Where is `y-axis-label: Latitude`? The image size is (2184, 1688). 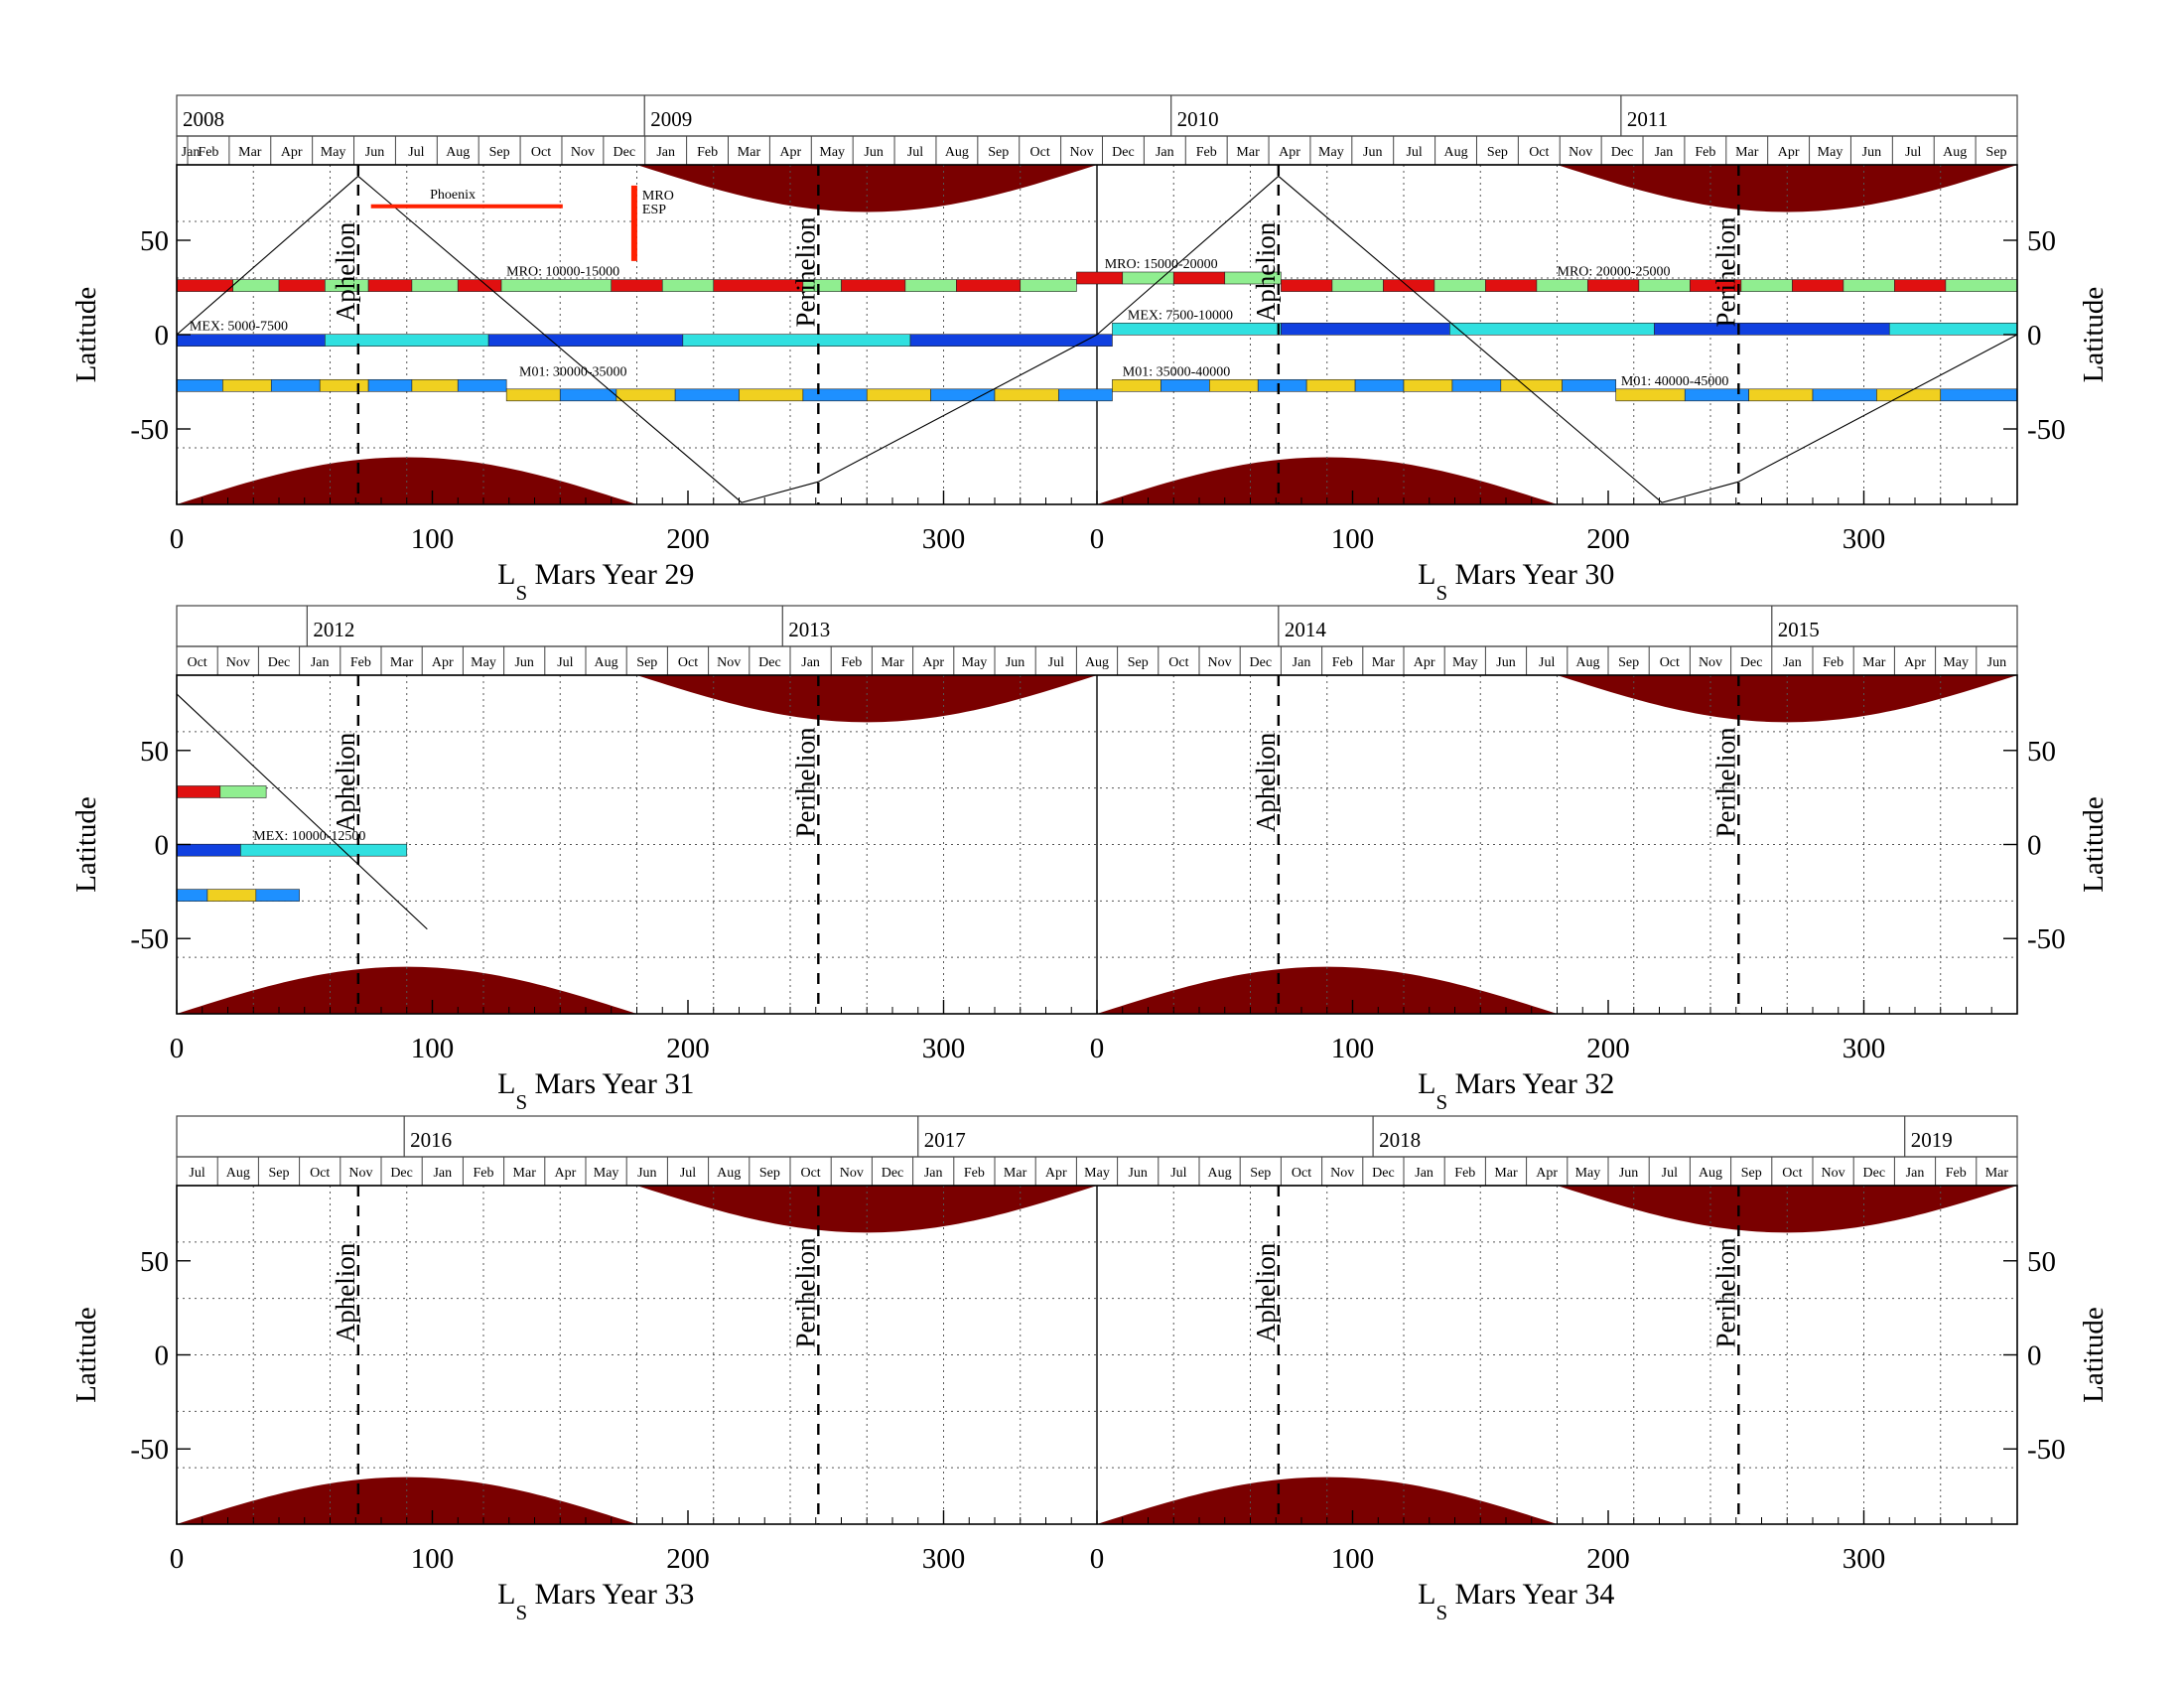 y-axis-label: Latitude is located at coordinates (86, 1355).